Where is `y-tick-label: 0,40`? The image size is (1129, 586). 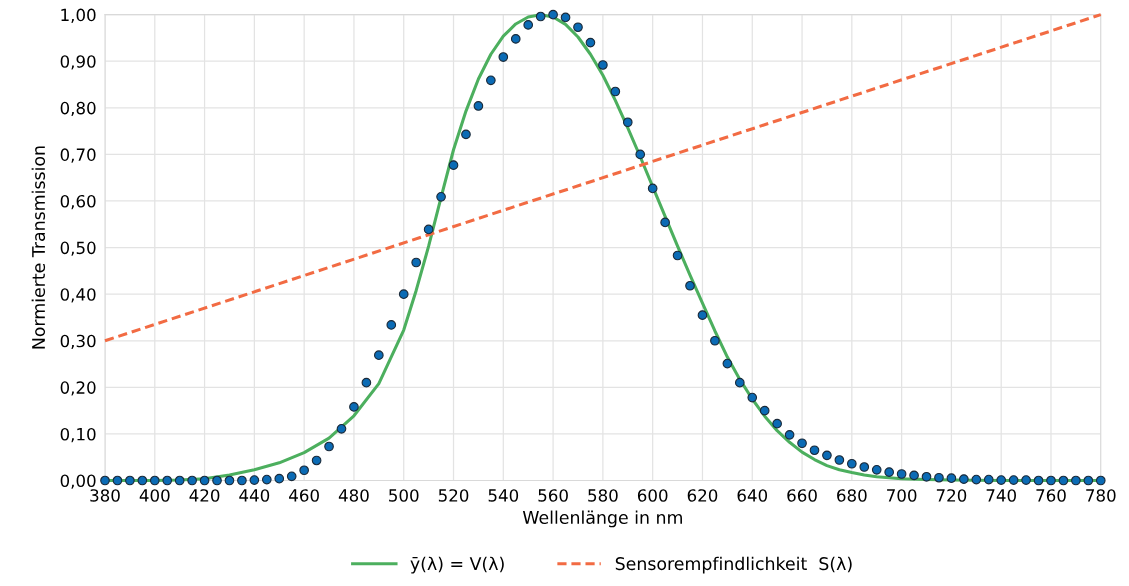
y-tick-label: 0,40 is located at coordinates (78, 295).